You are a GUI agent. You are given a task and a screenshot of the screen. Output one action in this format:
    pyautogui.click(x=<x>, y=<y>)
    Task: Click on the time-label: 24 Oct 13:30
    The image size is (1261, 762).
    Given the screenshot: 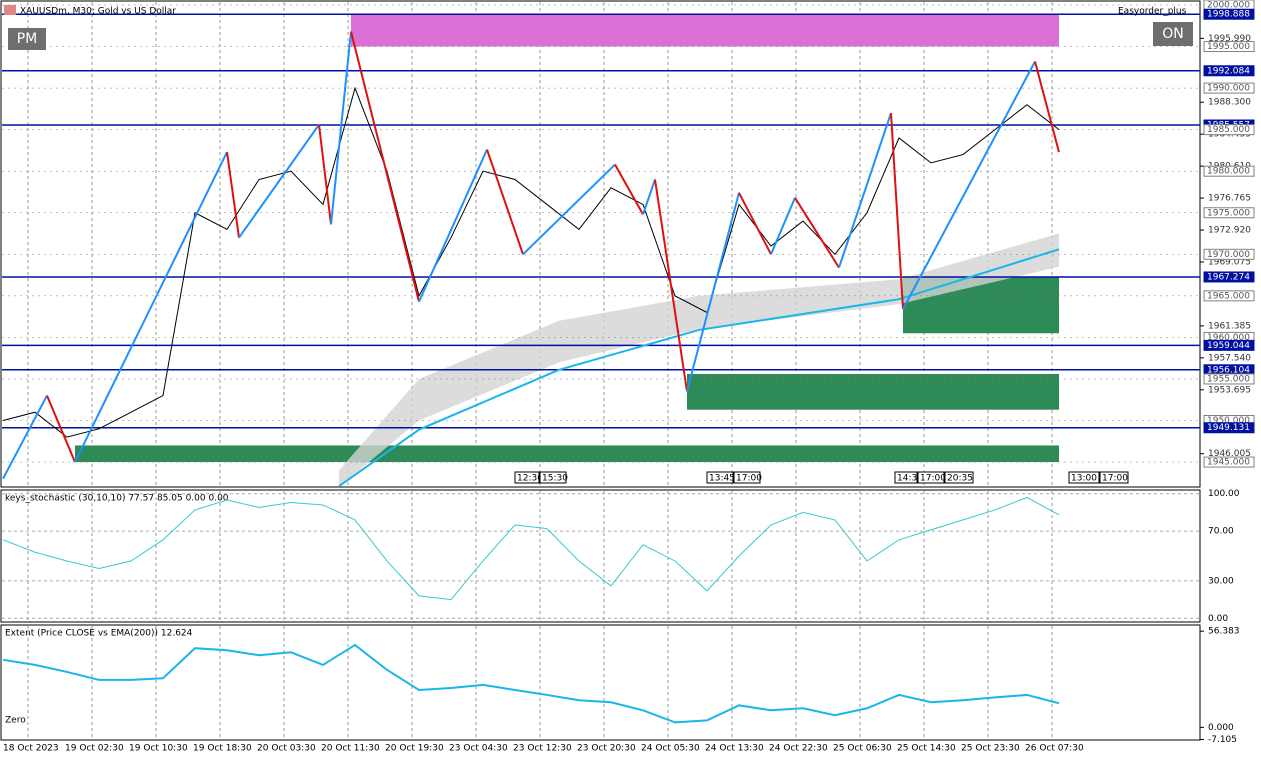 What is the action you would take?
    pyautogui.click(x=734, y=749)
    